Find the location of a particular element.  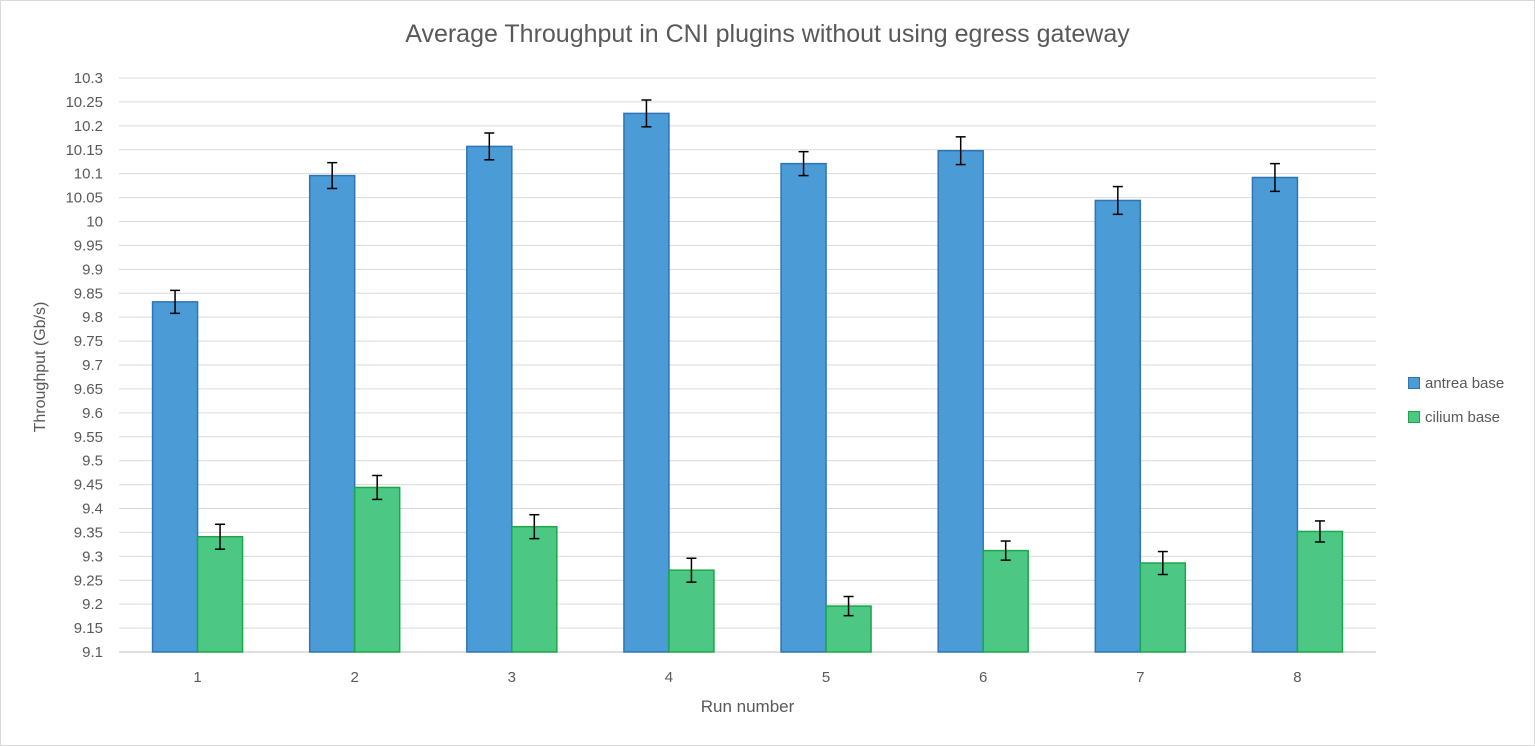

y-tick-label: 9.85 is located at coordinates (88, 293).